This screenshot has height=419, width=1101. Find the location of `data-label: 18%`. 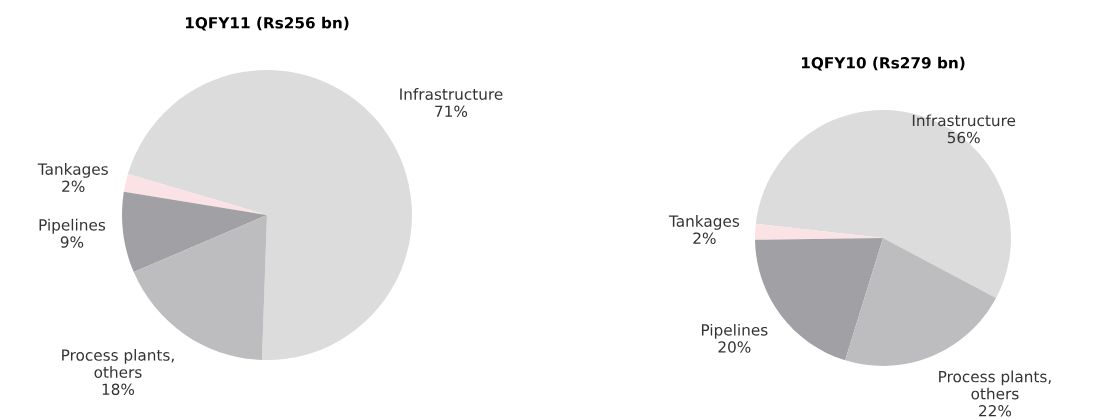

data-label: 18% is located at coordinates (118, 389).